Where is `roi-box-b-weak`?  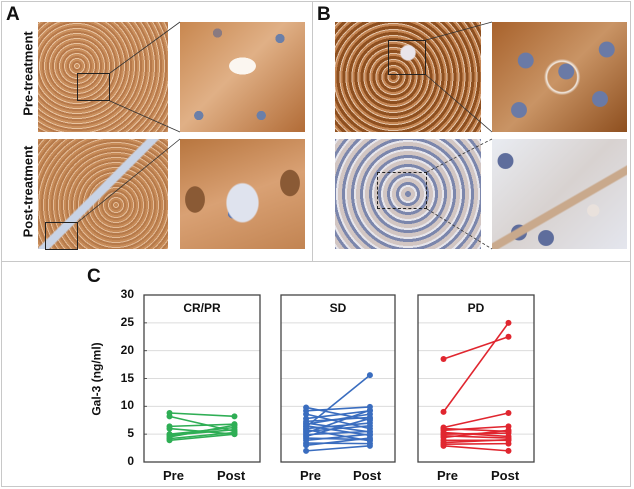
roi-box-b-weak is located at coordinates (402, 190).